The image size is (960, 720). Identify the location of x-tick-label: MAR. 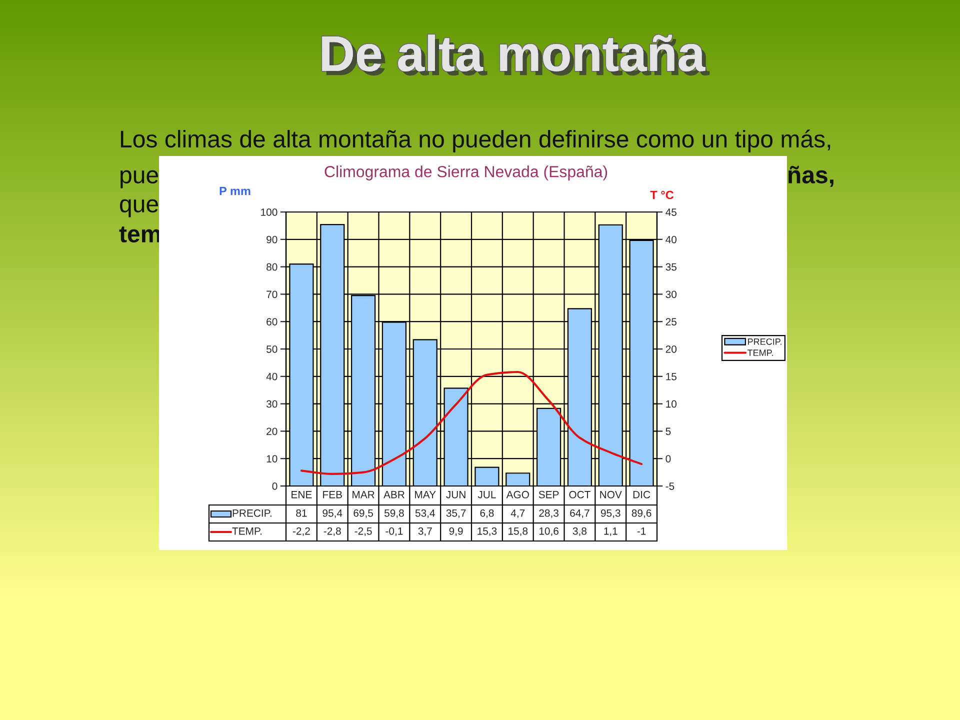
(363, 494).